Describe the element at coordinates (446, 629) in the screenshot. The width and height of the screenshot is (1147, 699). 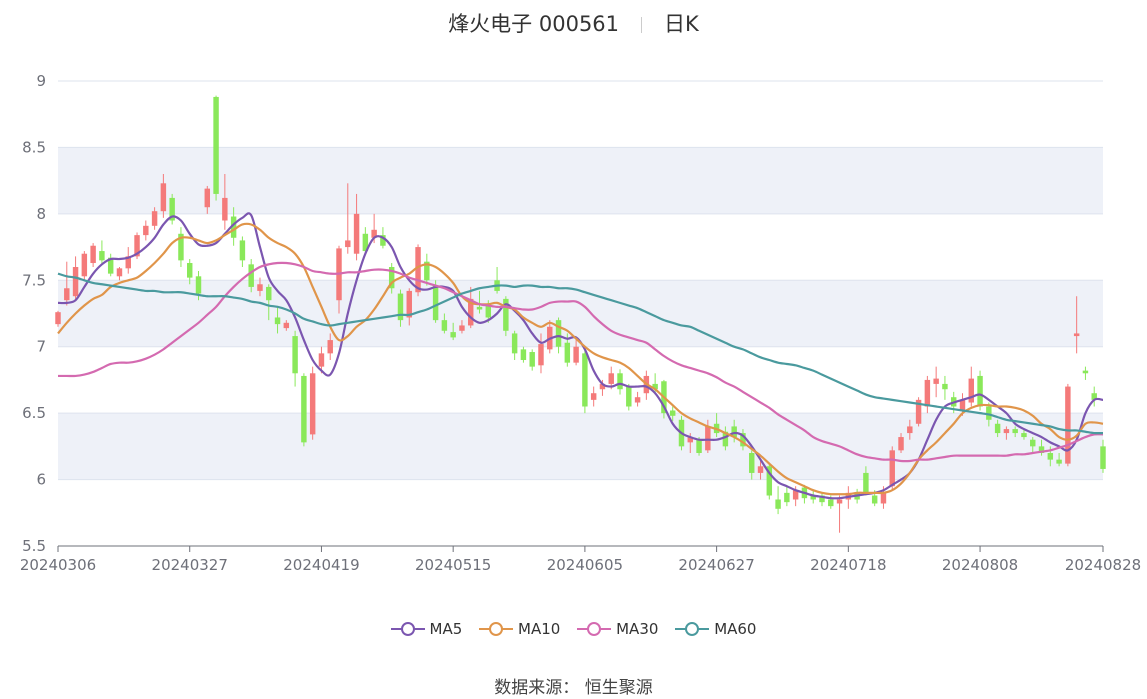
I see `legend-label-ma5: MA5` at that location.